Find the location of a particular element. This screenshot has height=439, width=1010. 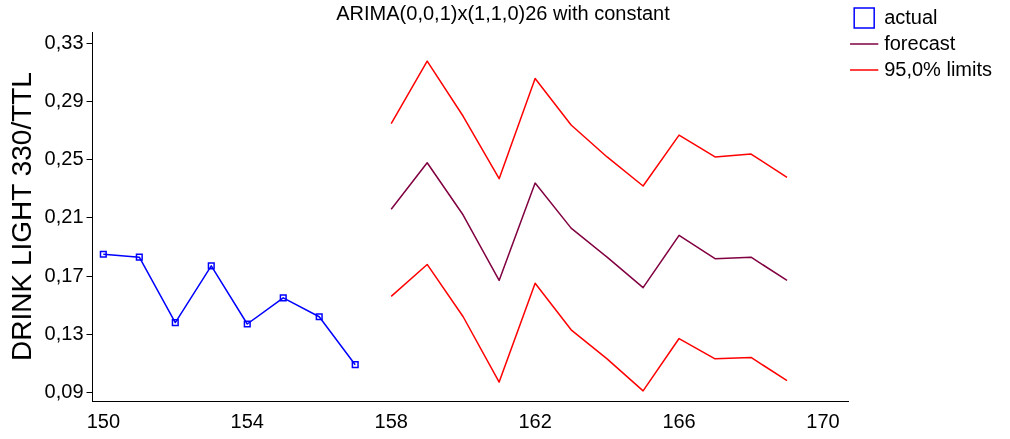

y-tick-label: 0,29 is located at coordinates (64, 100).